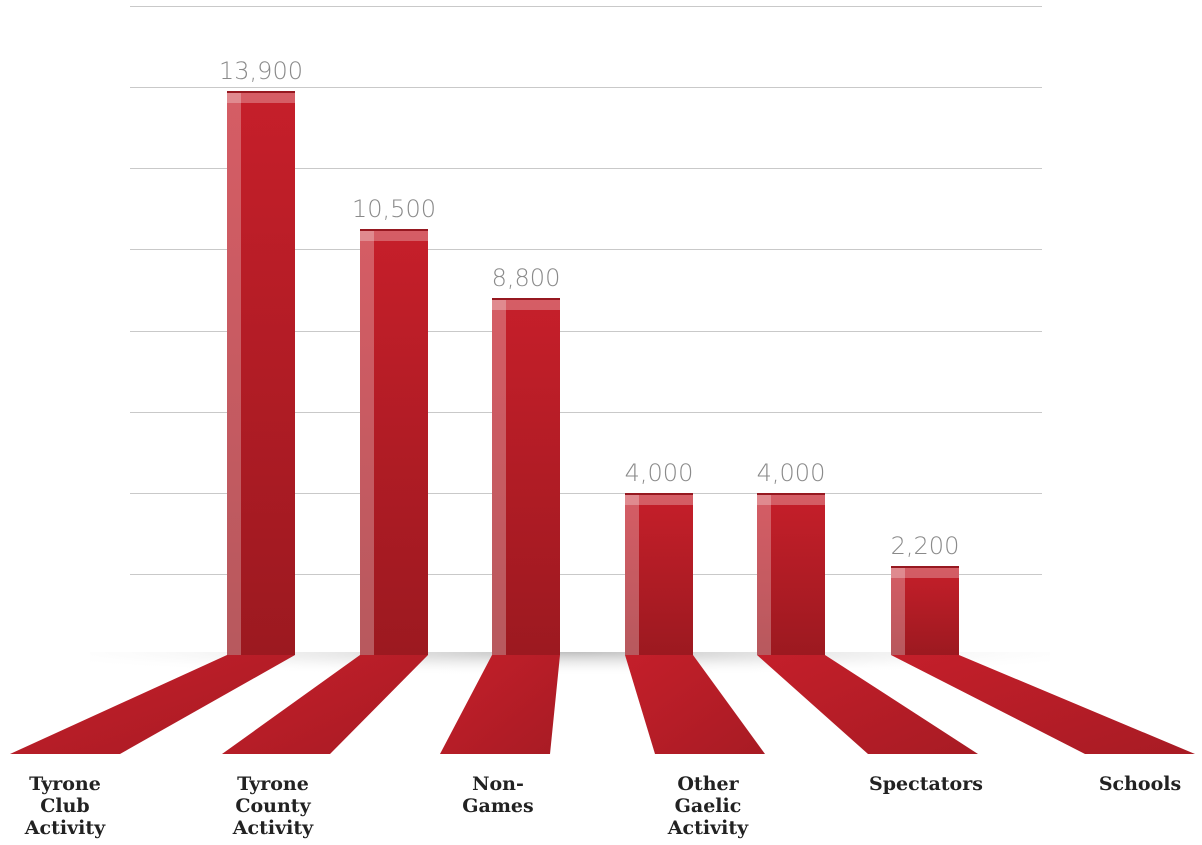 The height and width of the screenshot is (845, 1202). What do you see at coordinates (602, 704) in the screenshot?
I see `floor-rays` at bounding box center [602, 704].